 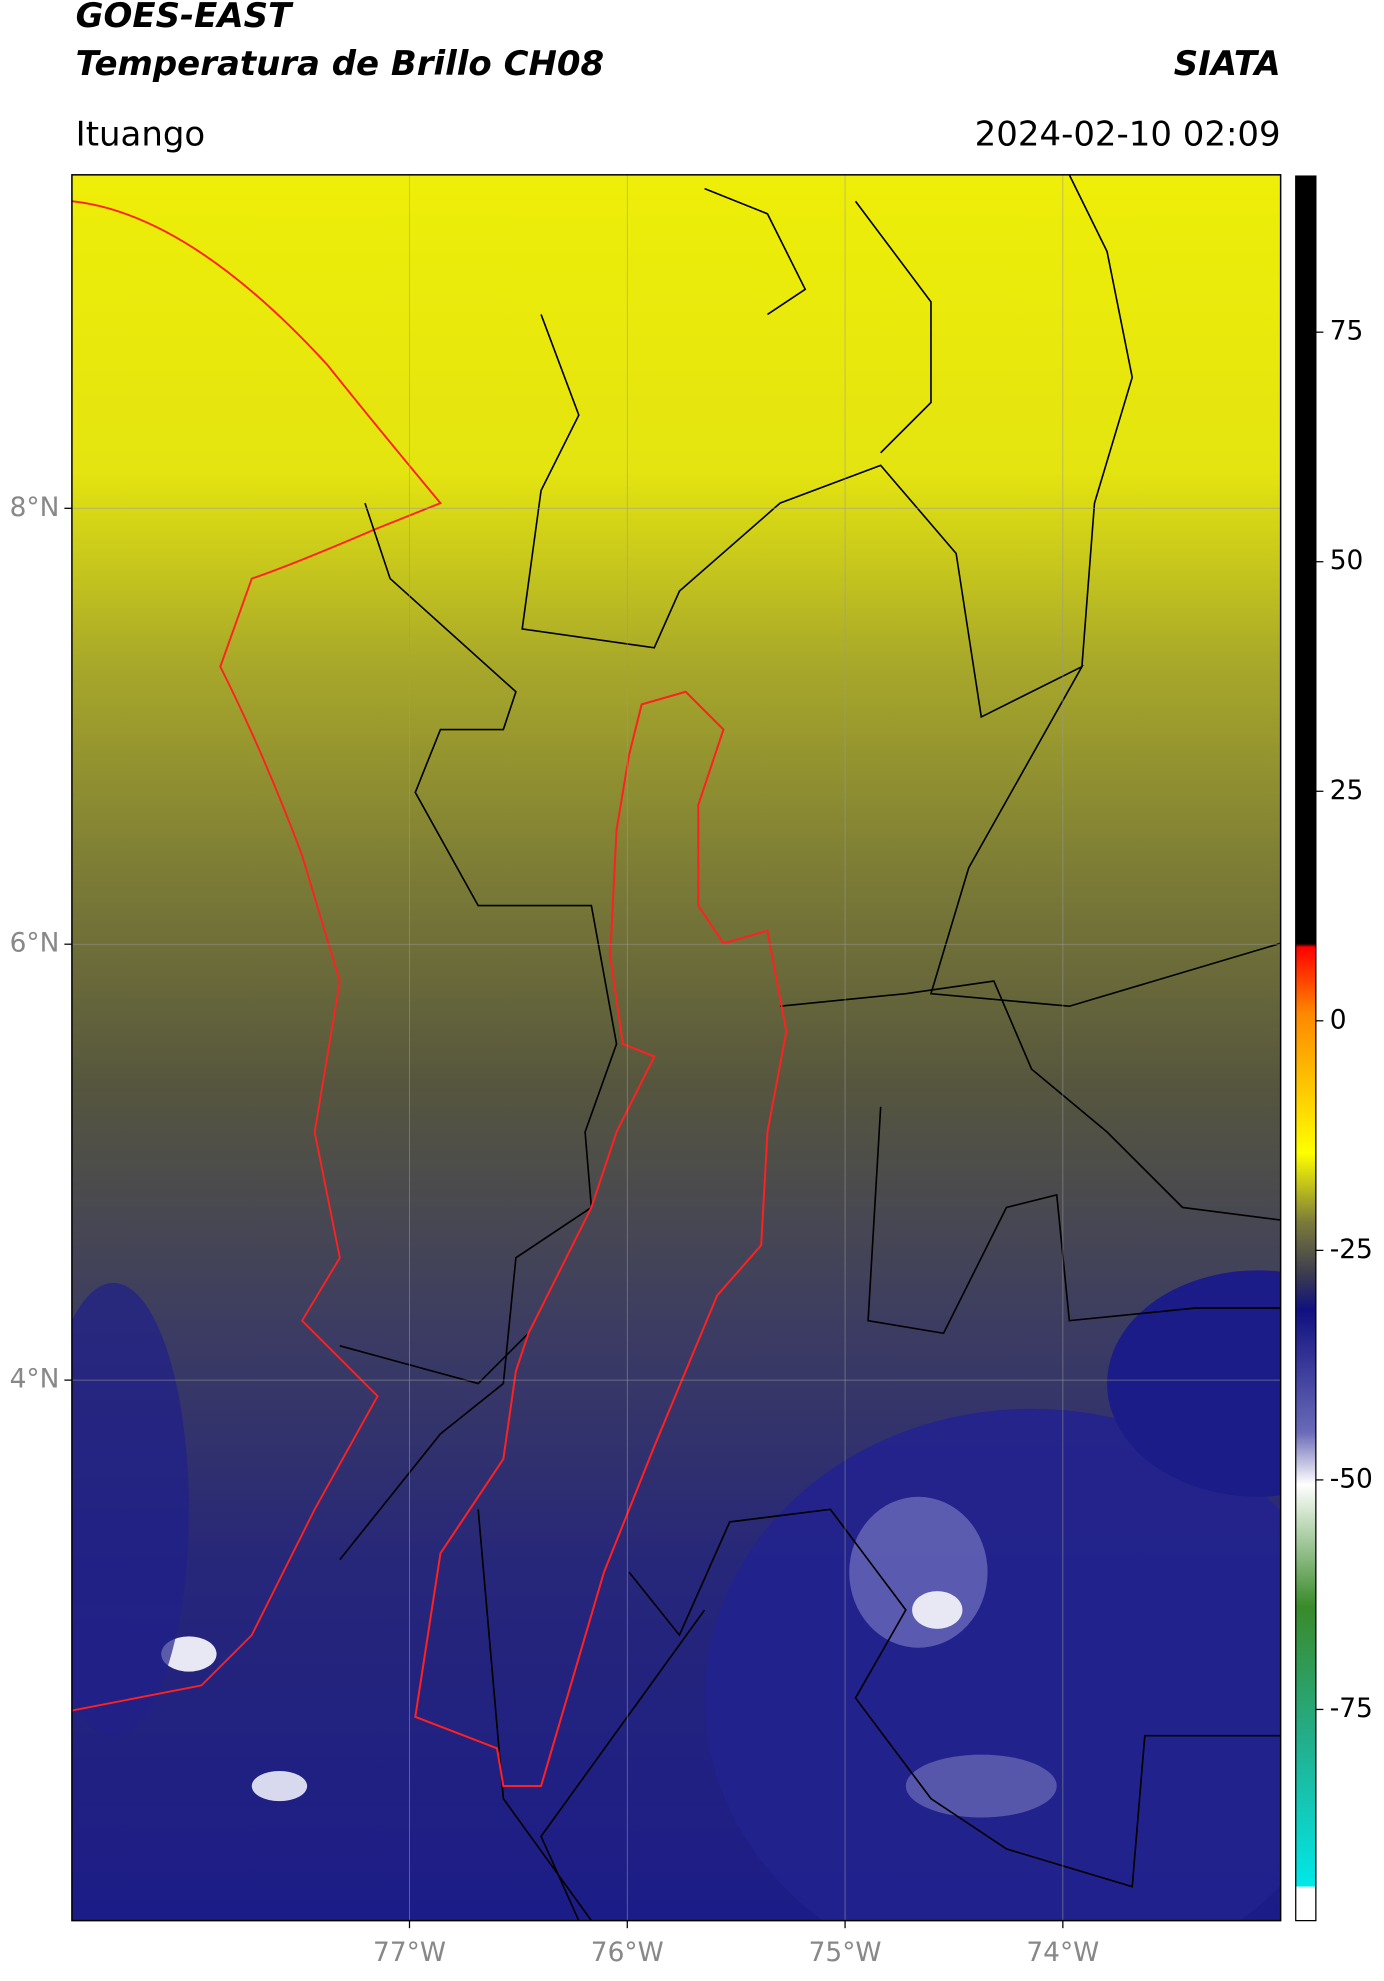 I want to click on y-tick-label: 4°N, so click(x=35, y=1379).